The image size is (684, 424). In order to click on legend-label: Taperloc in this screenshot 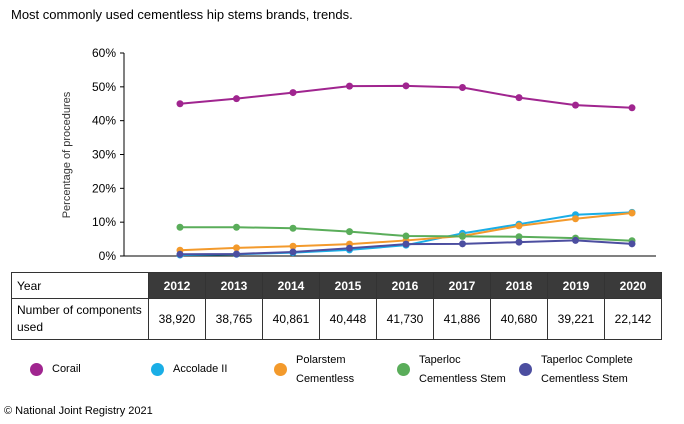, I will do `click(440, 360)`.